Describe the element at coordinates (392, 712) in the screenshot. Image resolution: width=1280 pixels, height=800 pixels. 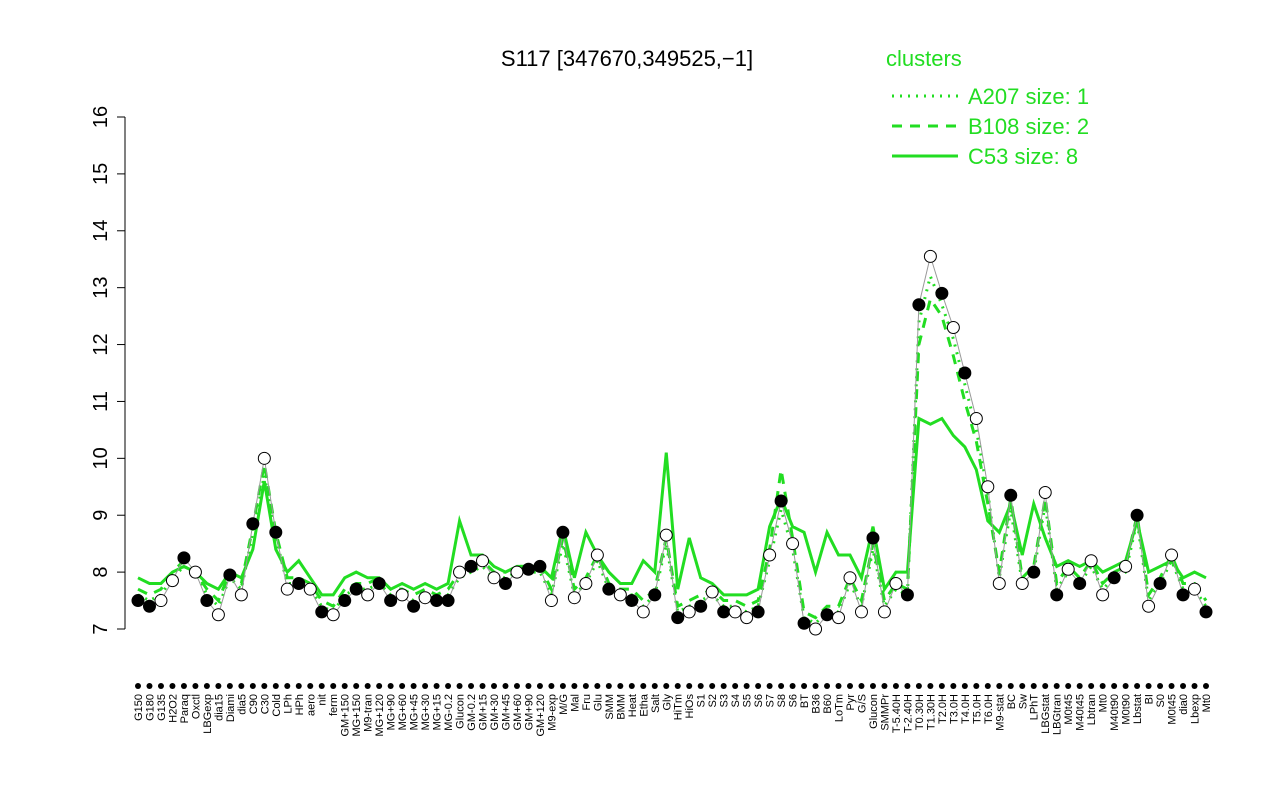
I see `x-tick-label: MG+90` at that location.